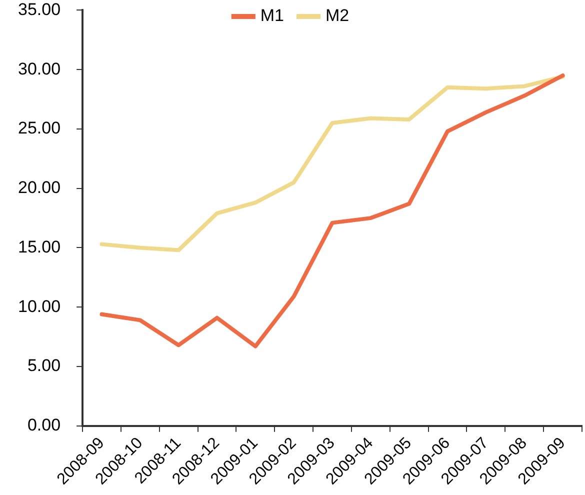 This screenshot has width=585, height=495. What do you see at coordinates (338, 16) in the screenshot?
I see `legend-label: M2` at bounding box center [338, 16].